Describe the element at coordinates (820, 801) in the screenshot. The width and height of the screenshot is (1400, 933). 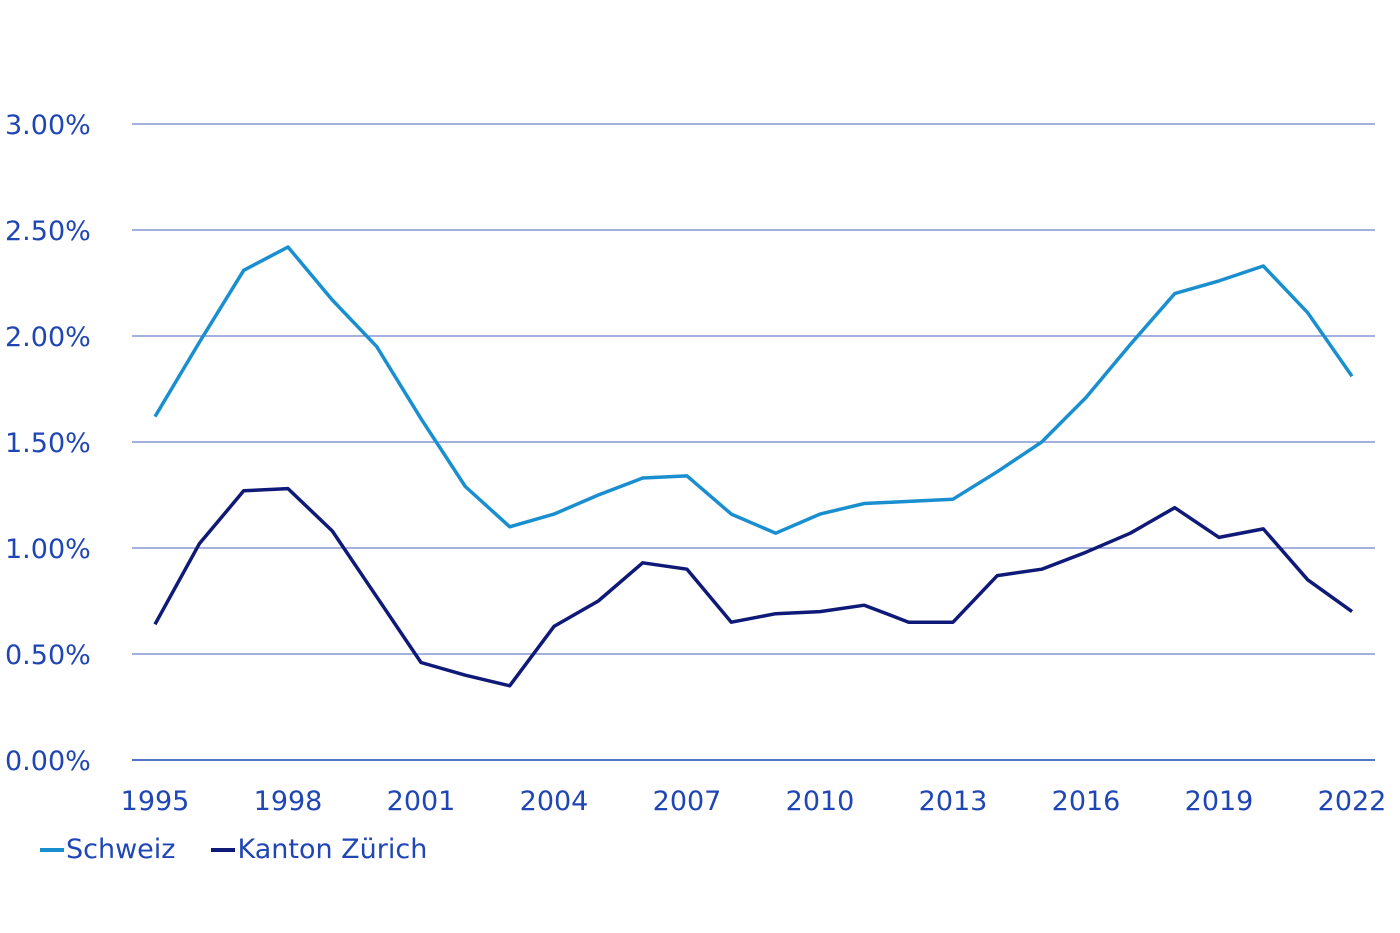
I see `x-tick-label: 2010` at that location.